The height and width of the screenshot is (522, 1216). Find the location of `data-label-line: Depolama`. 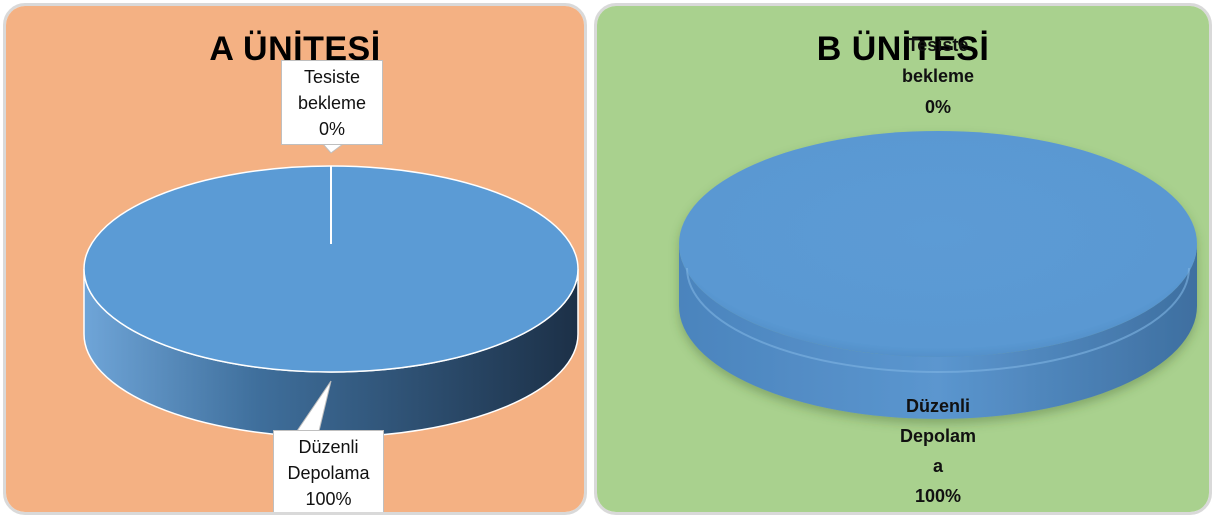

data-label-line: Depolama is located at coordinates (328, 473).